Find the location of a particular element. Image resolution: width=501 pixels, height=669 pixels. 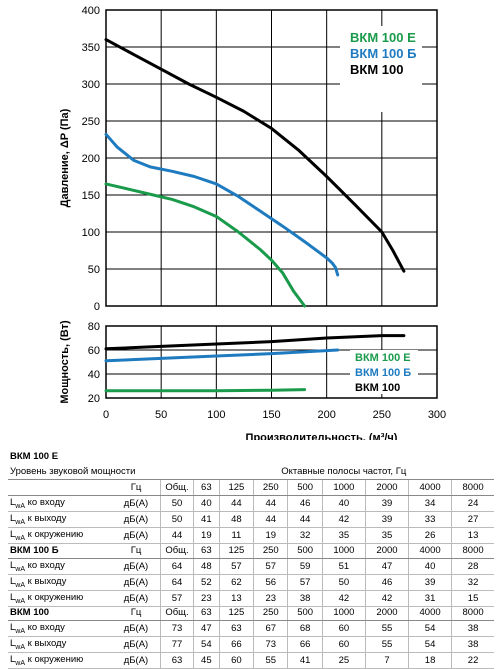

x-tick-label: 100 is located at coordinates (216, 415).